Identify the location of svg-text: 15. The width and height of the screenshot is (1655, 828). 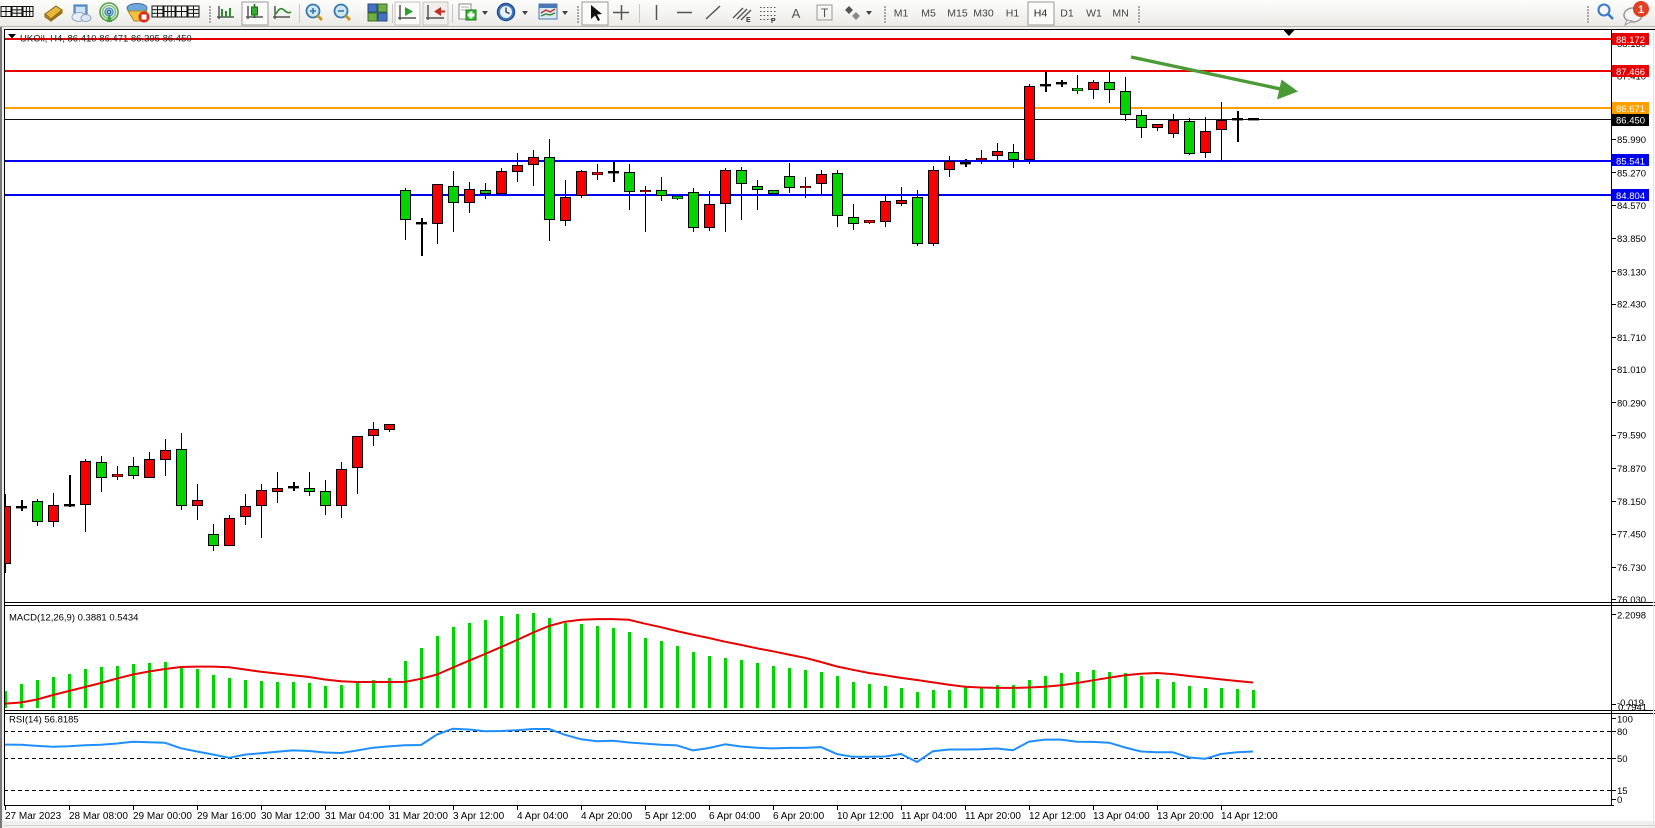
(1622, 791).